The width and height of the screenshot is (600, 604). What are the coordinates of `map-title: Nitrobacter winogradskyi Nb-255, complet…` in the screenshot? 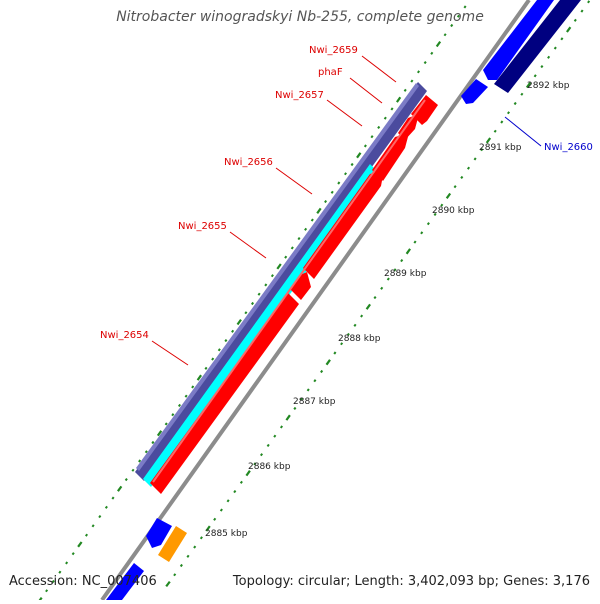 It's located at (300, 17).